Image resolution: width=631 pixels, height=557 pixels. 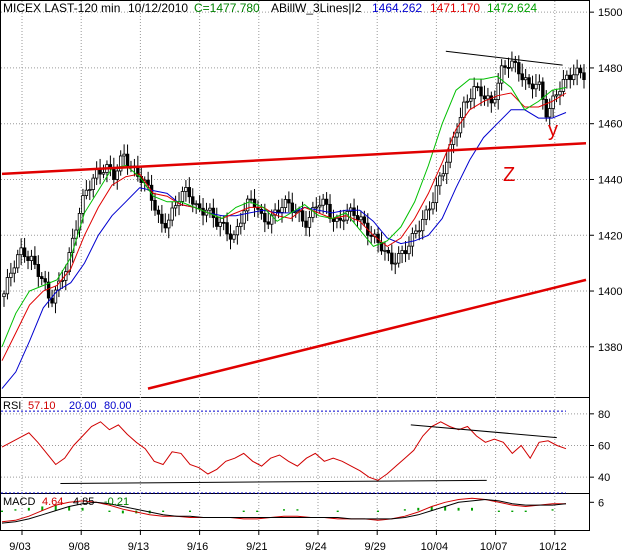 What do you see at coordinates (67, 406) in the screenshot?
I see `rsi-header: RSI 57.10 20.00 80.00` at bounding box center [67, 406].